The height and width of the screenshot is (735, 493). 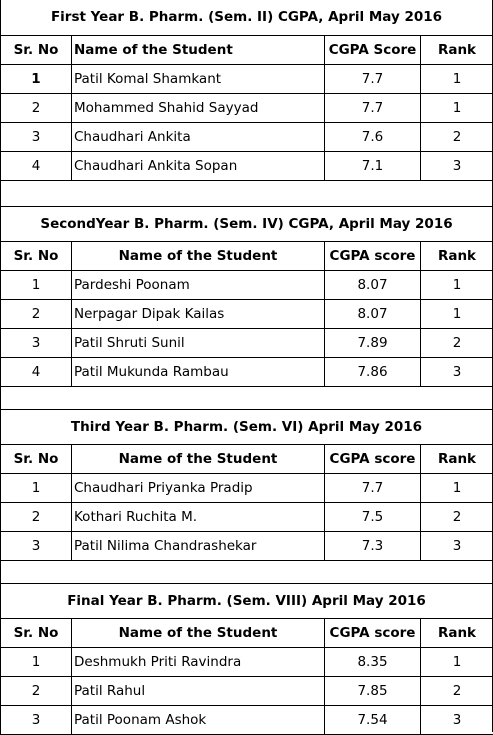 I want to click on cell-cgpa: 7.86, so click(x=373, y=372).